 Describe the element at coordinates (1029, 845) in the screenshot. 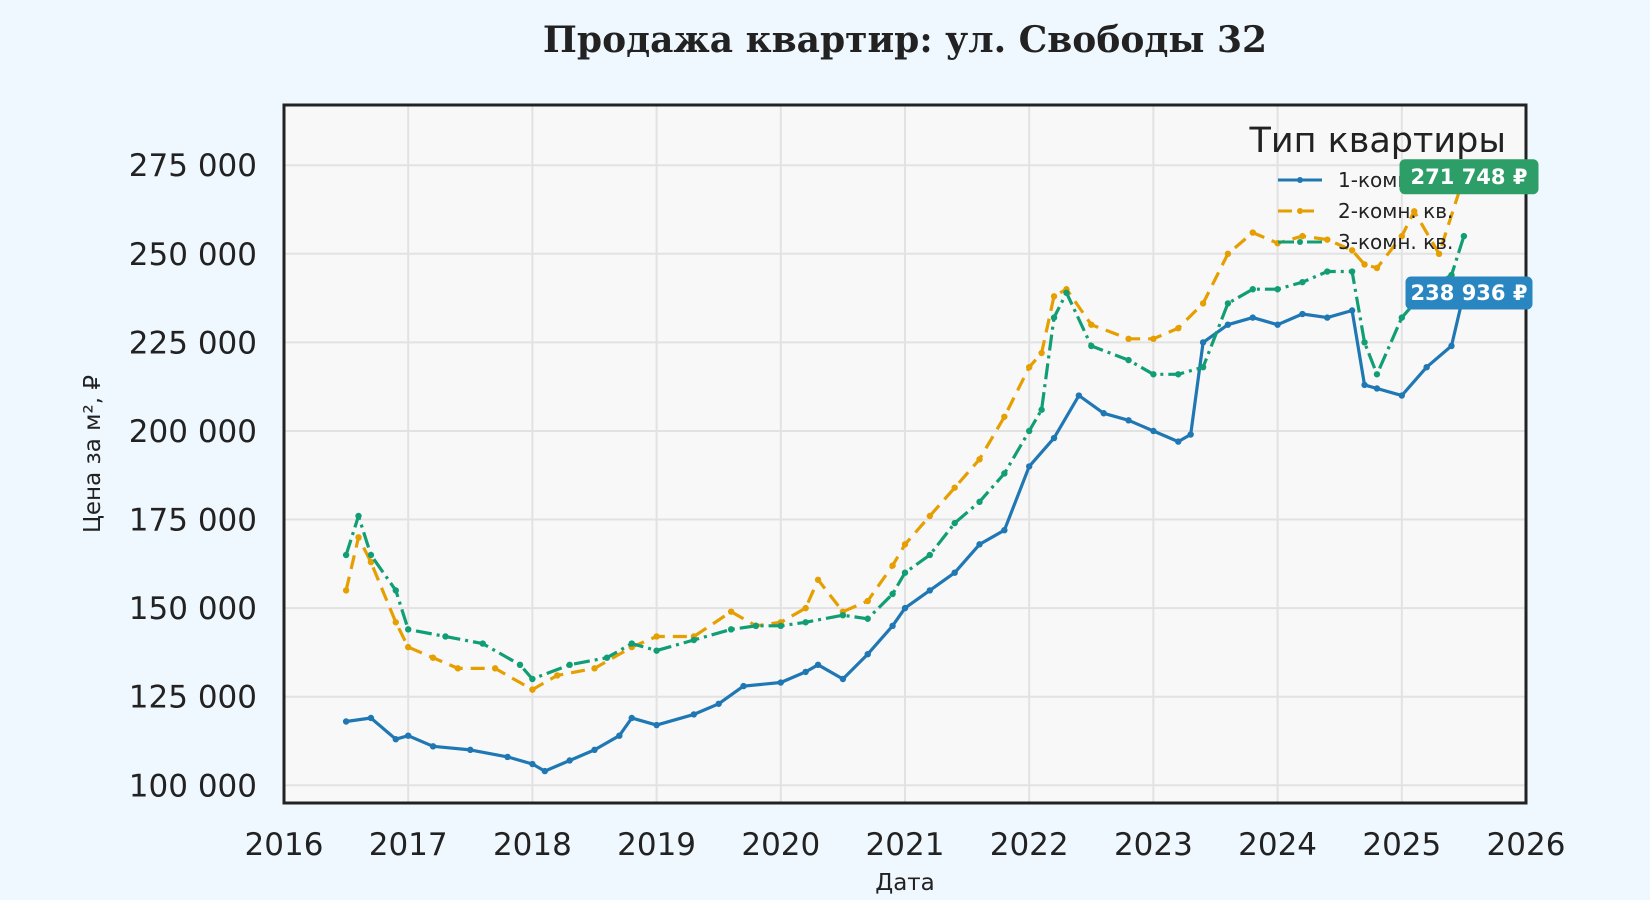

I see `x-tick-label: 2022` at that location.